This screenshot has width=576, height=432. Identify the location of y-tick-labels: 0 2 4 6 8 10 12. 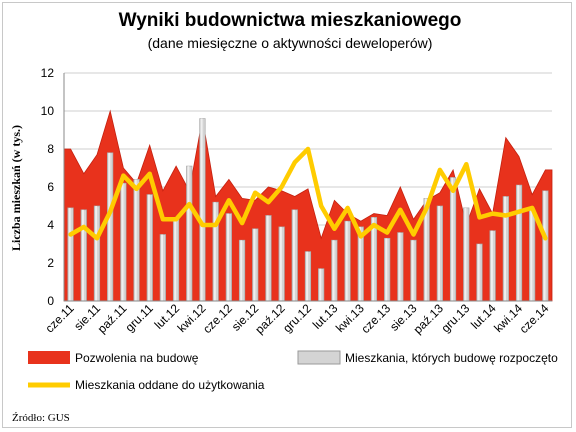
(48, 187).